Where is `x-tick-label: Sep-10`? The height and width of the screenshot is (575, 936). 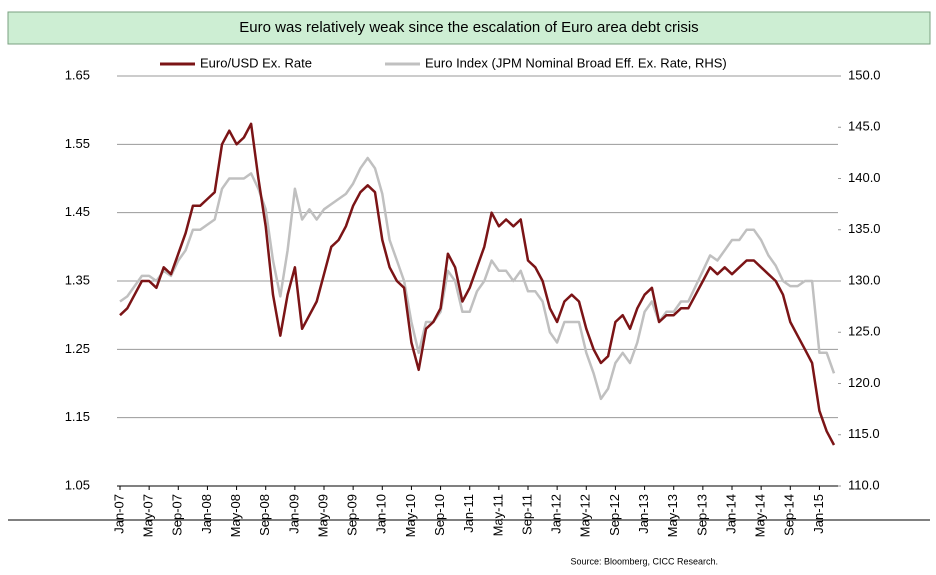 x-tick-label: Sep-10 is located at coordinates (439, 515).